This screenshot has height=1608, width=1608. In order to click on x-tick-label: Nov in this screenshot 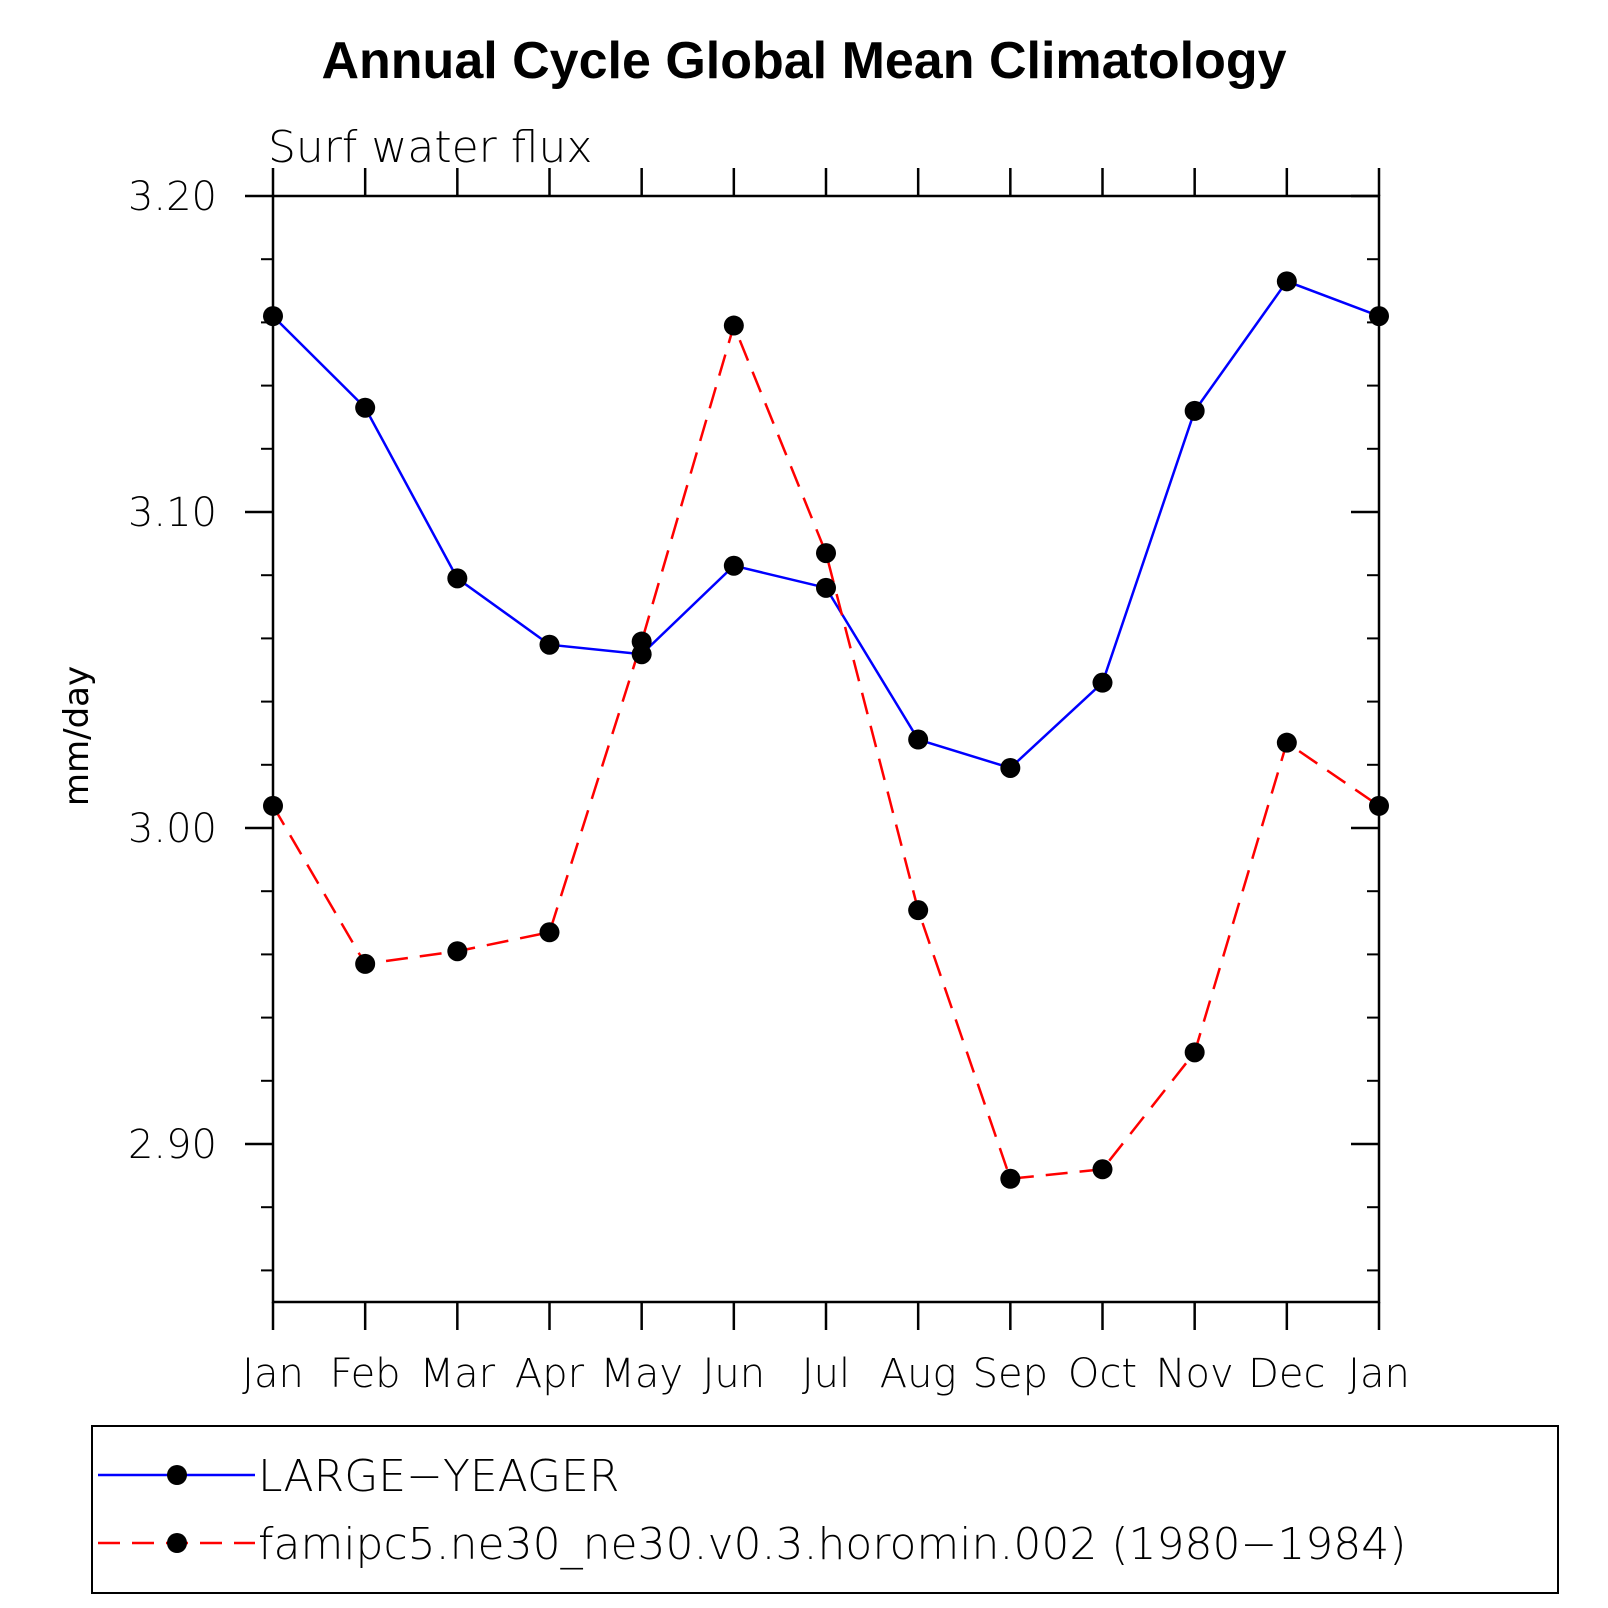, I will do `click(1195, 1374)`.